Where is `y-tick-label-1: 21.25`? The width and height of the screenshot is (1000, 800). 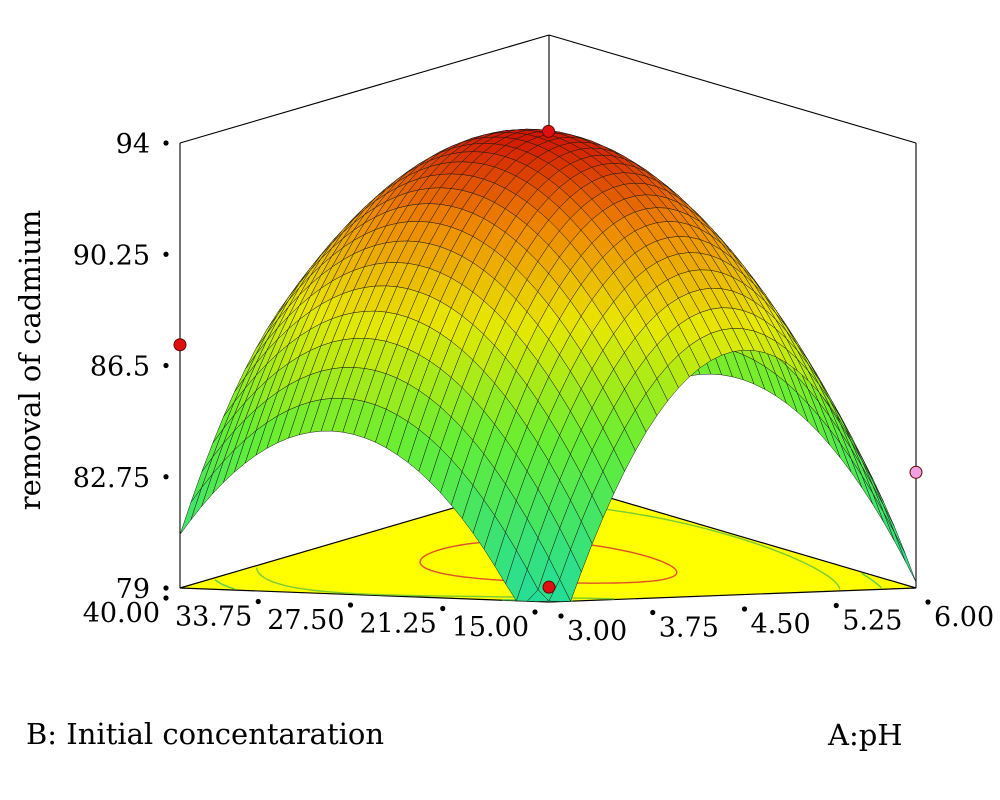
y-tick-label-1: 21.25 is located at coordinates (397, 624).